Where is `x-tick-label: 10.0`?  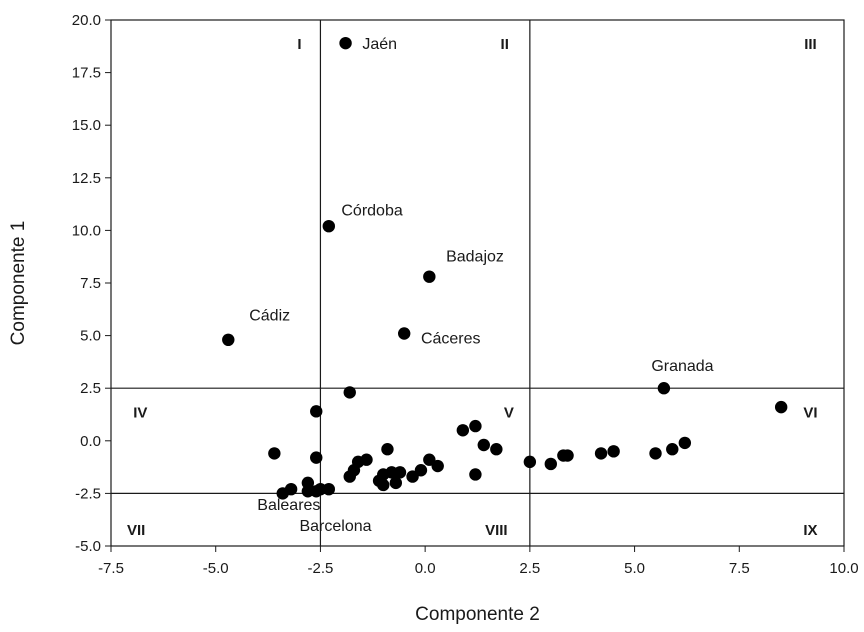
x-tick-label: 10.0 is located at coordinates (843, 568).